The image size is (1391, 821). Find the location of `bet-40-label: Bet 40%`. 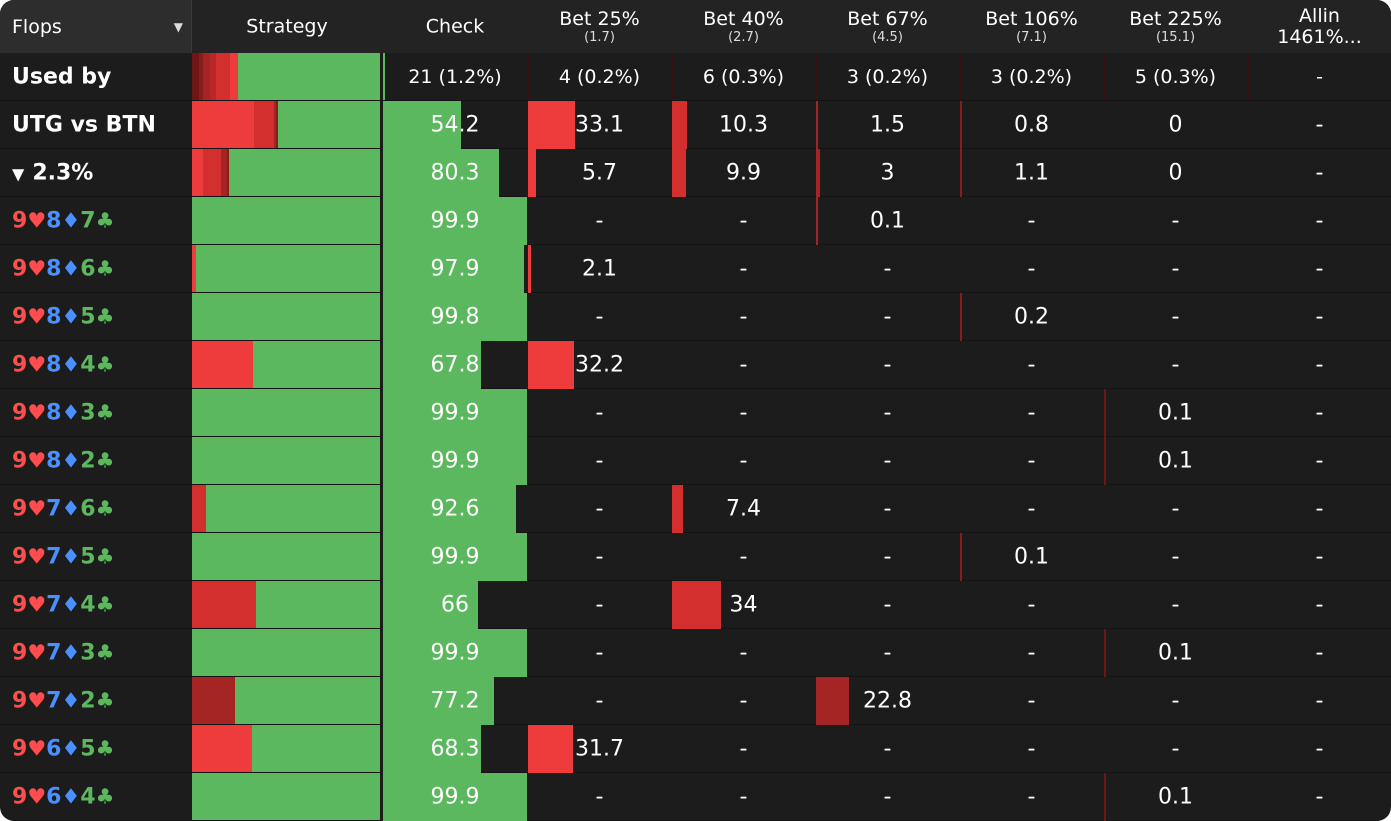

bet-40-label: Bet 40% is located at coordinates (743, 18).